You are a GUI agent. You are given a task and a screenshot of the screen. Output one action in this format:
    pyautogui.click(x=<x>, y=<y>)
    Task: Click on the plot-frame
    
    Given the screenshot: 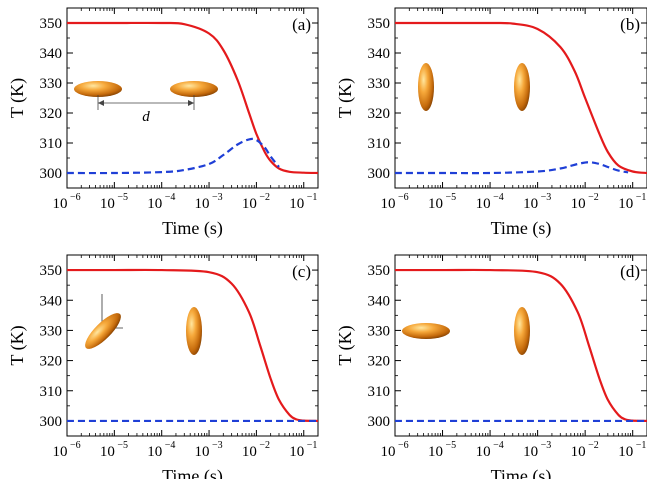 What is the action you would take?
    pyautogui.click(x=192, y=98)
    